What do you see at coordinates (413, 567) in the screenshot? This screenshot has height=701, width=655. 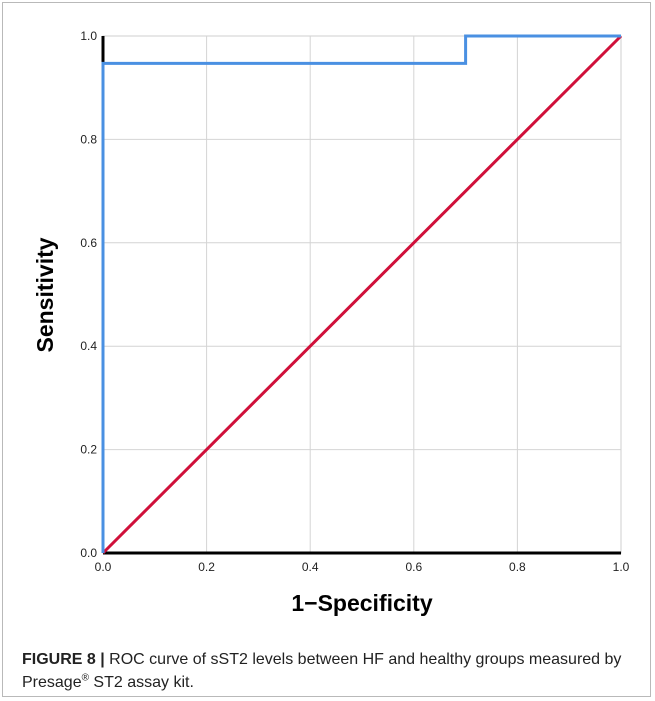 I see `x-tick-label: 0.6` at bounding box center [413, 567].